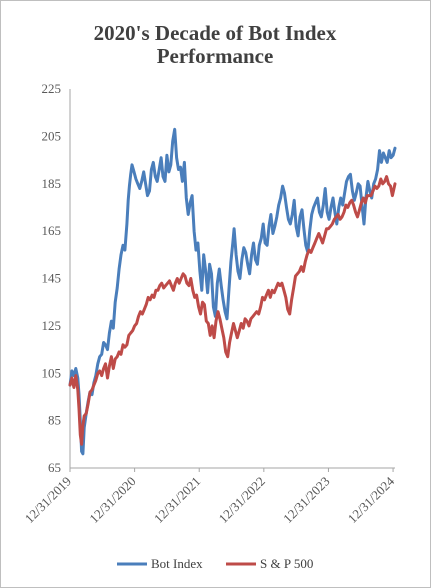 This screenshot has height=588, width=431. I want to click on y-tick-label: 205, so click(52, 135).